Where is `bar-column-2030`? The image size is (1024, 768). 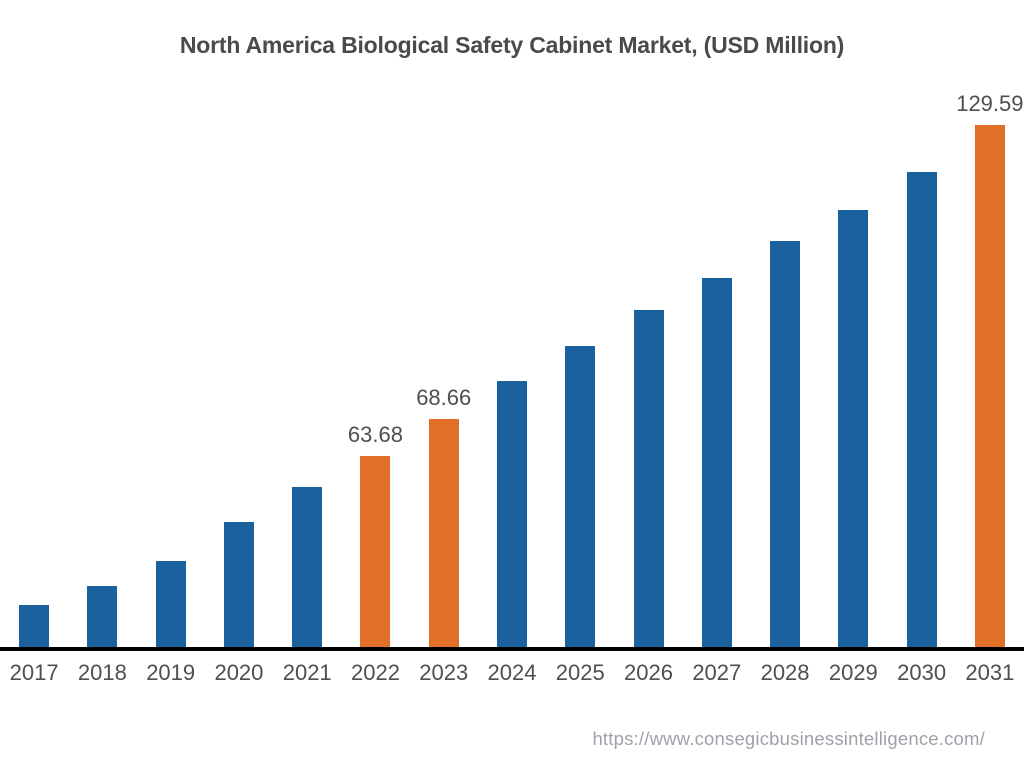 bar-column-2030 is located at coordinates (921, 409).